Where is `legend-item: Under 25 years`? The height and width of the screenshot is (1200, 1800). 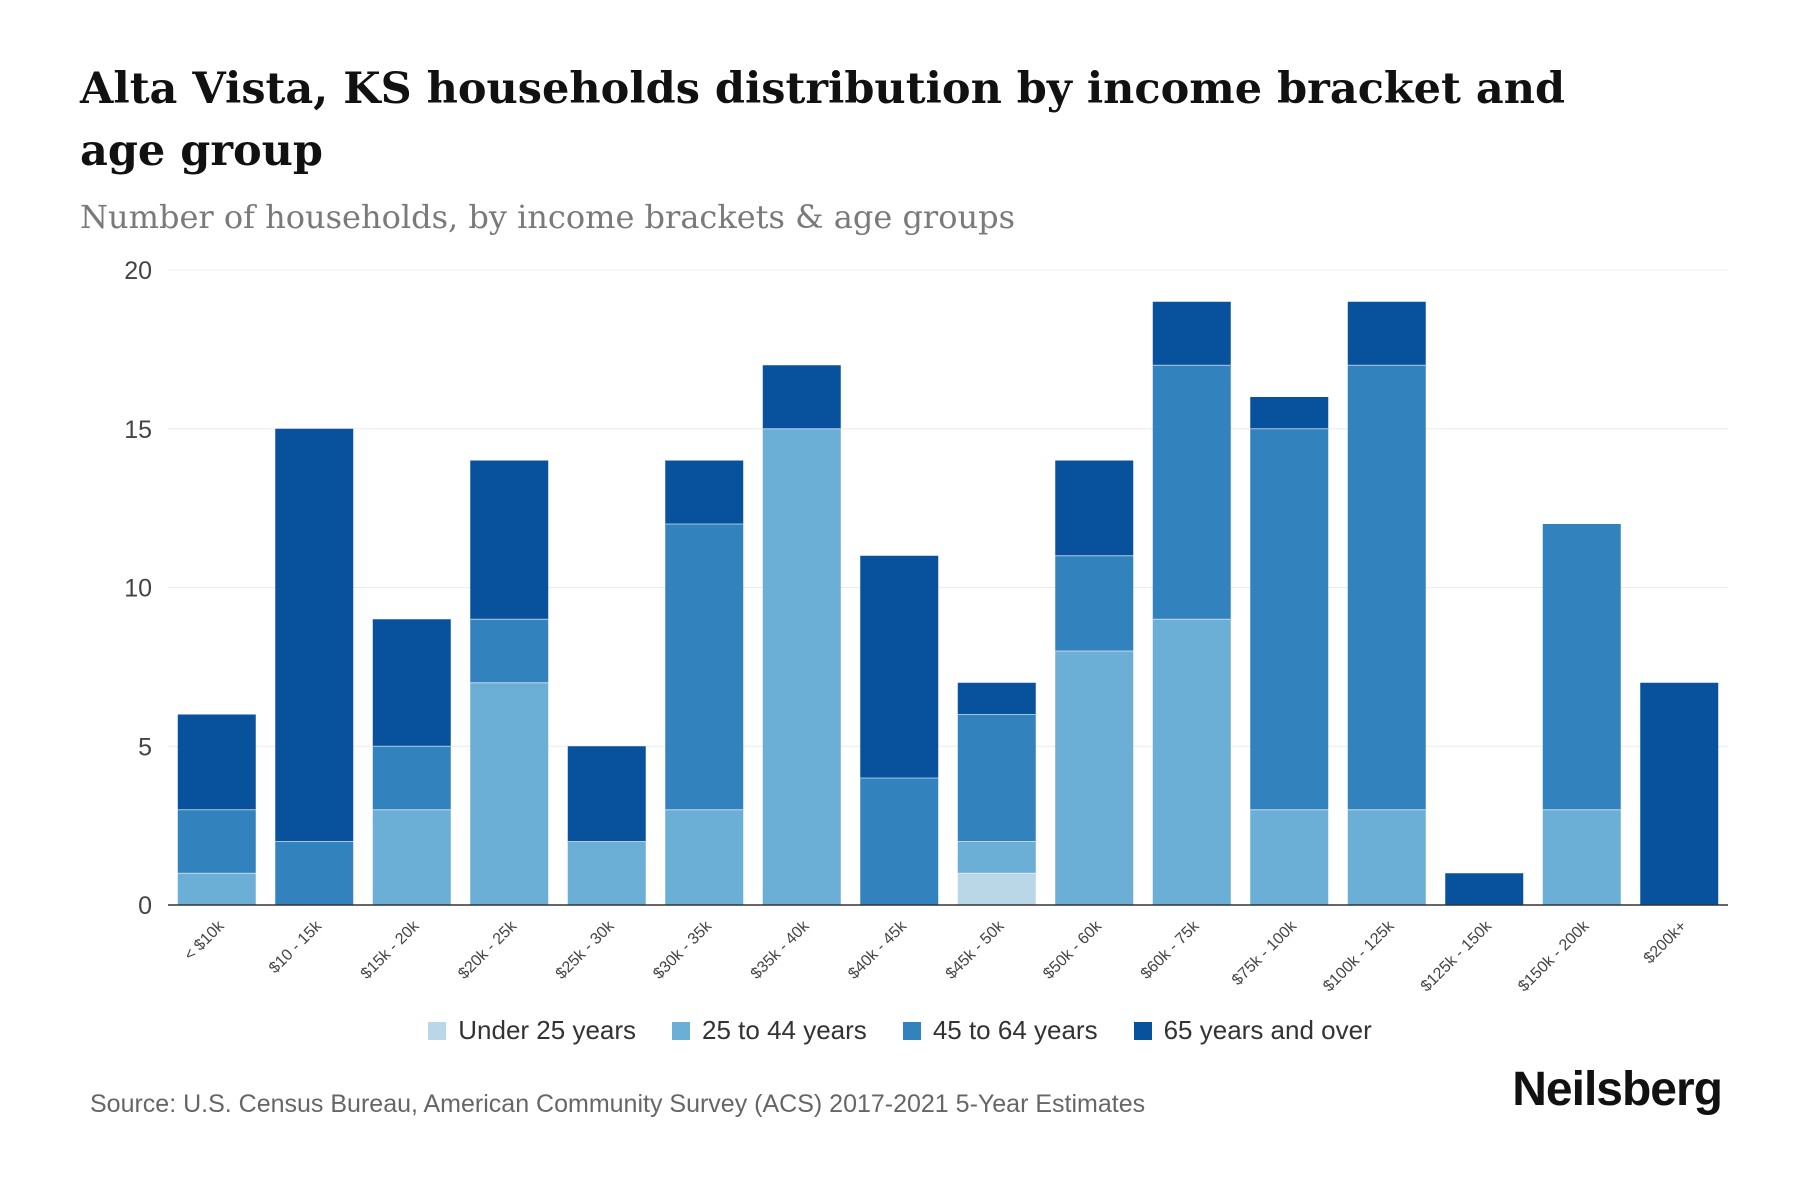
legend-item: Under 25 years is located at coordinates (532, 1030).